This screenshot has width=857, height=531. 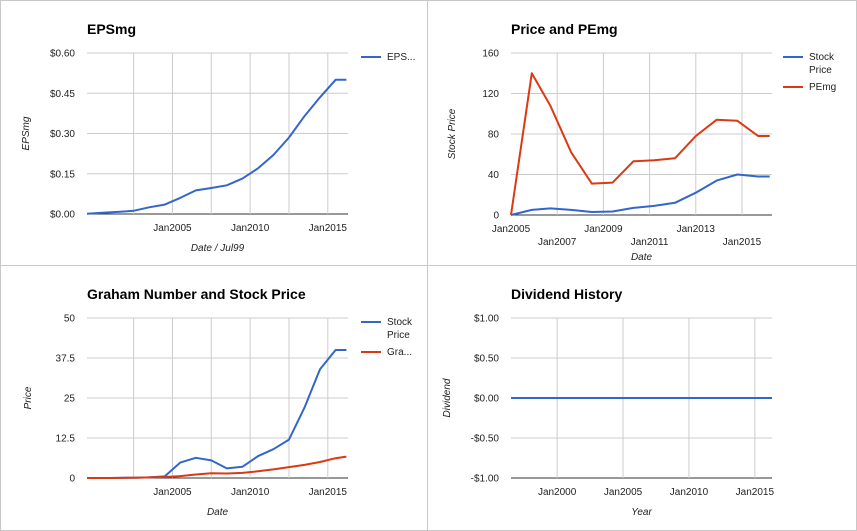 I want to click on dividend-y-tick-label: $1.00, so click(x=486, y=319).